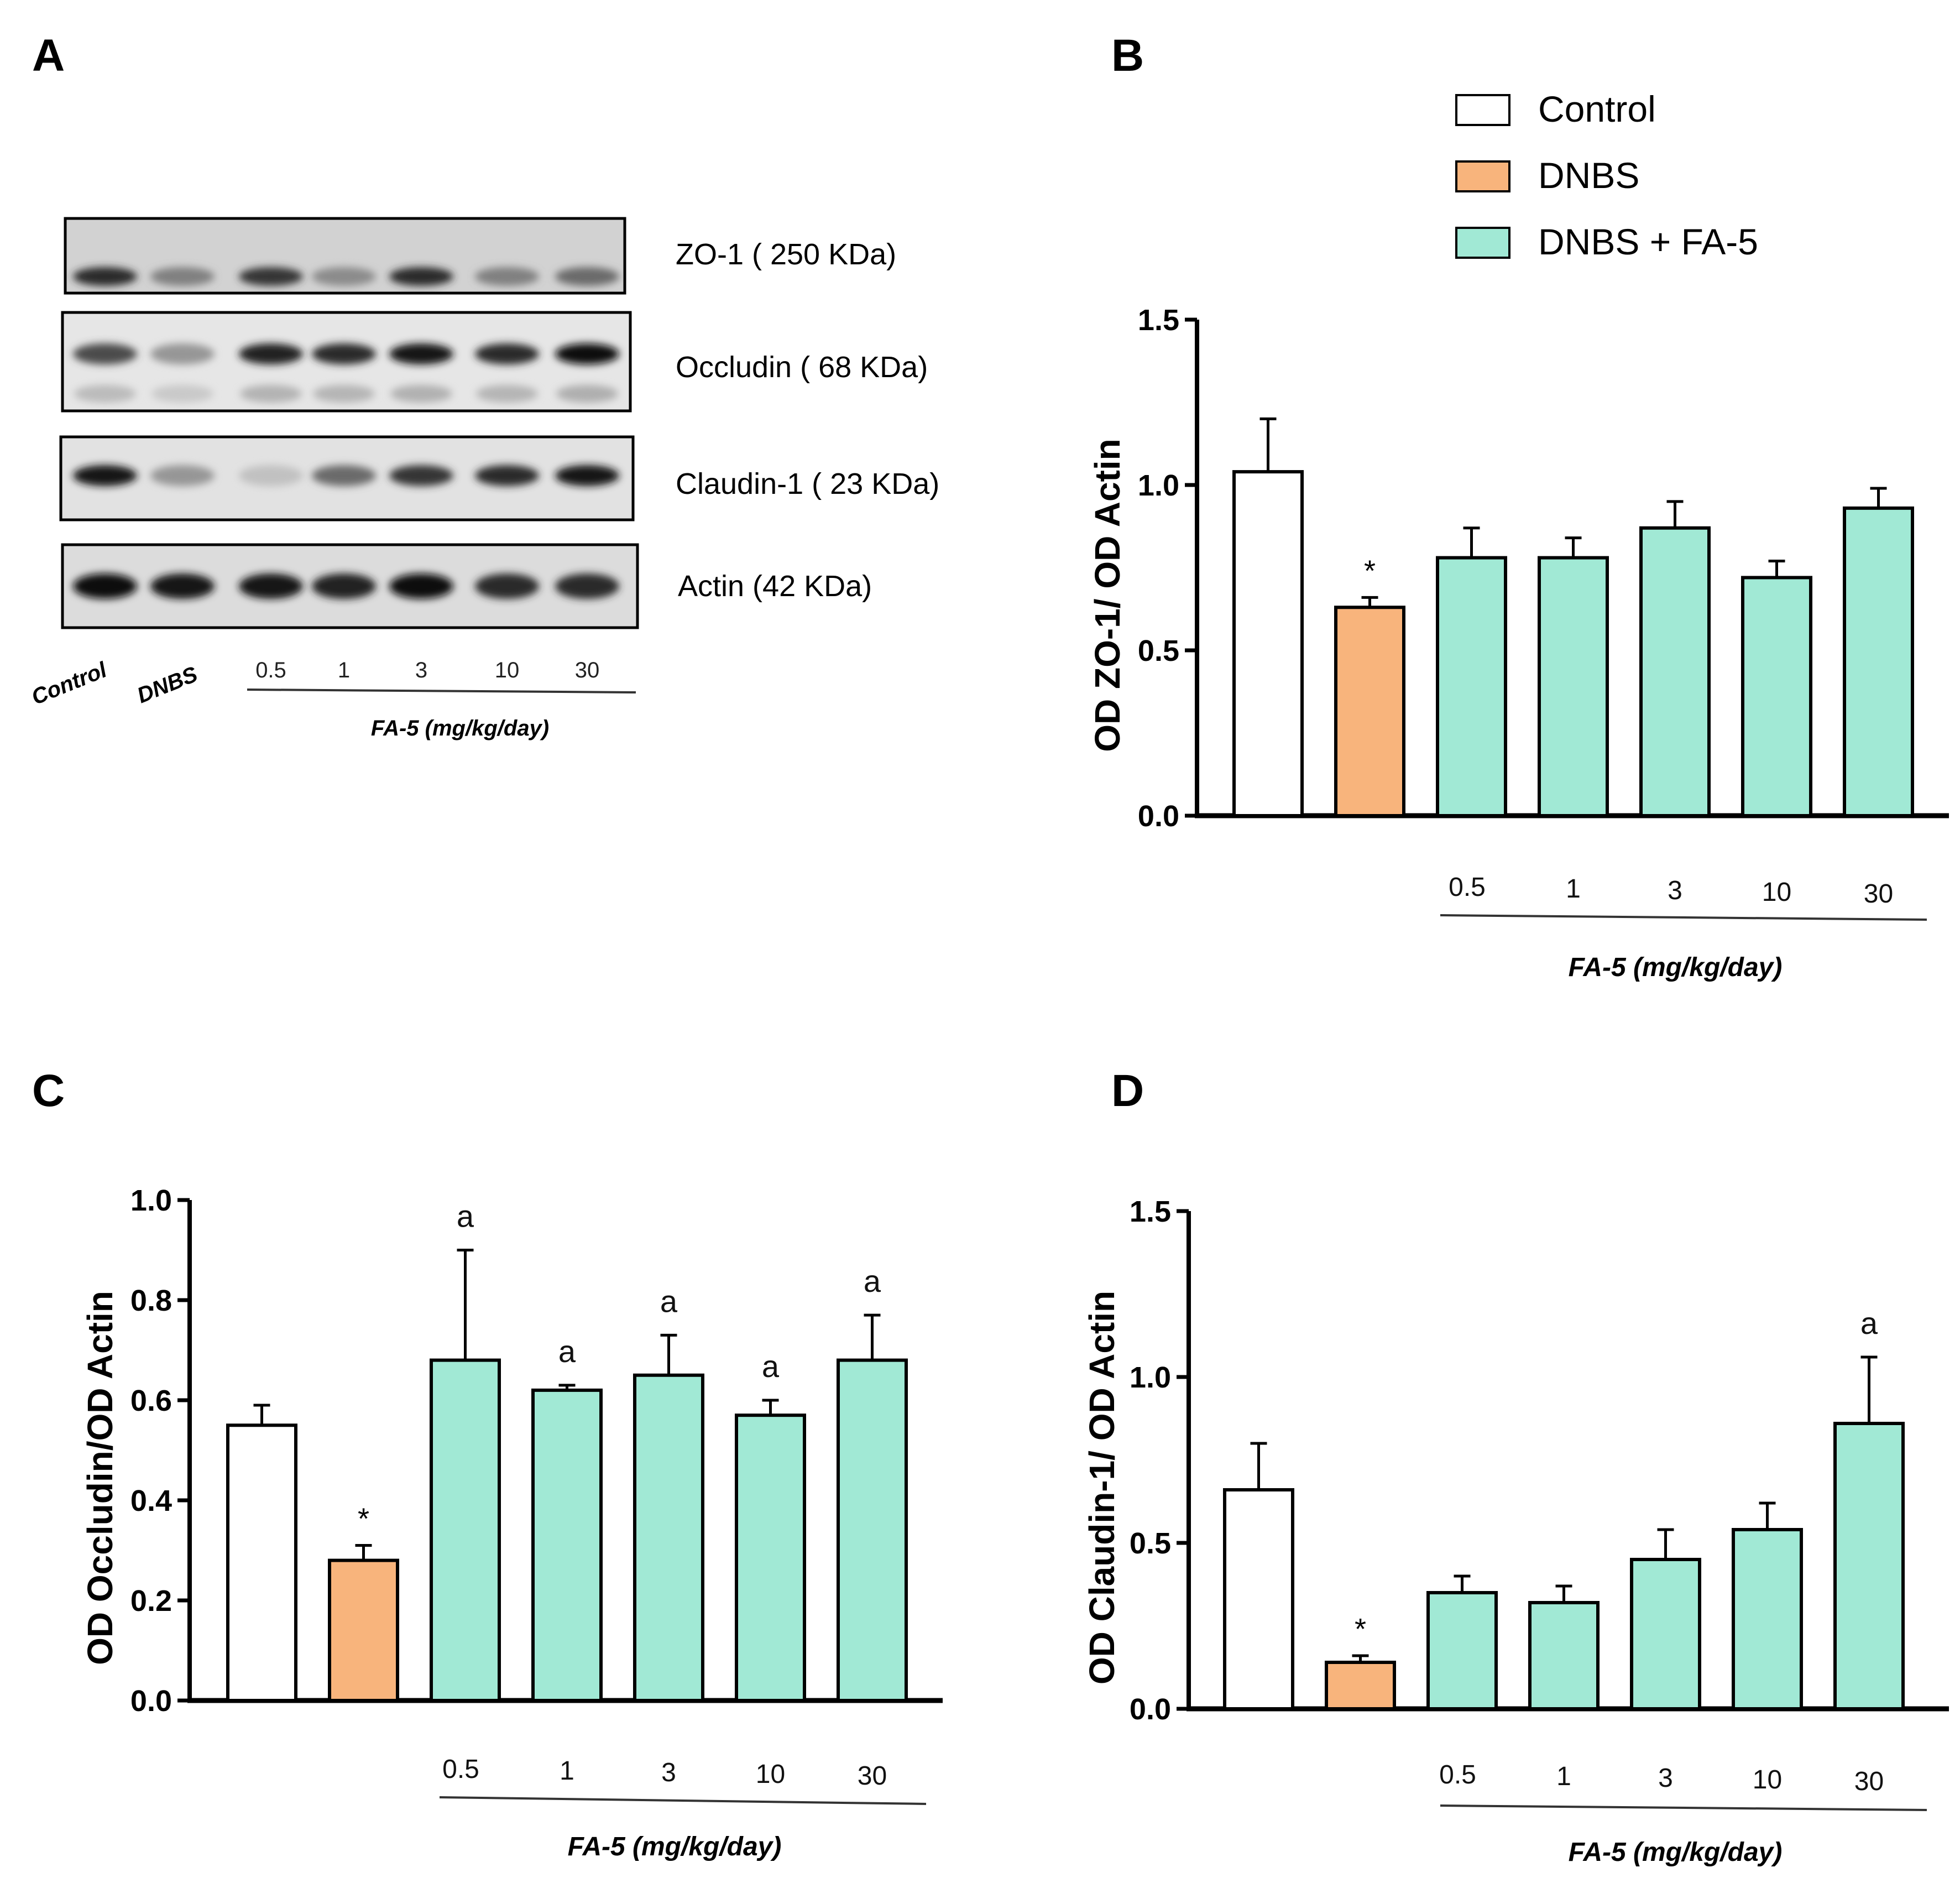 This screenshot has width=1960, height=1883. Describe the element at coordinates (1482, 176) in the screenshot. I see `legend-swatch-dnbs` at that location.